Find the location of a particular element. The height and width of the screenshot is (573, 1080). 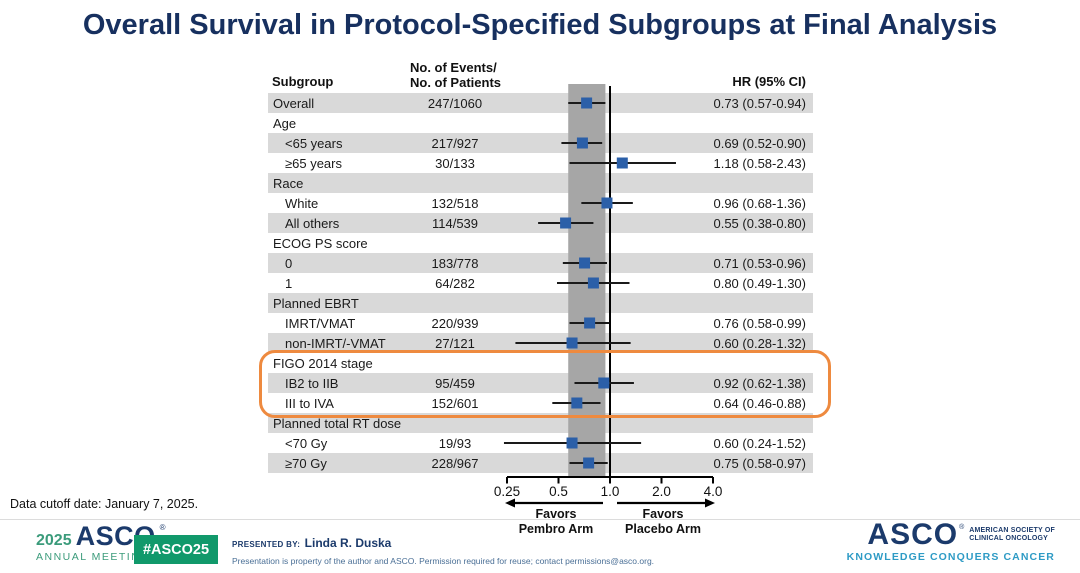

table-row: III to IVA 152/601 0.64 (0.46-0.88) is located at coordinates (540, 403).